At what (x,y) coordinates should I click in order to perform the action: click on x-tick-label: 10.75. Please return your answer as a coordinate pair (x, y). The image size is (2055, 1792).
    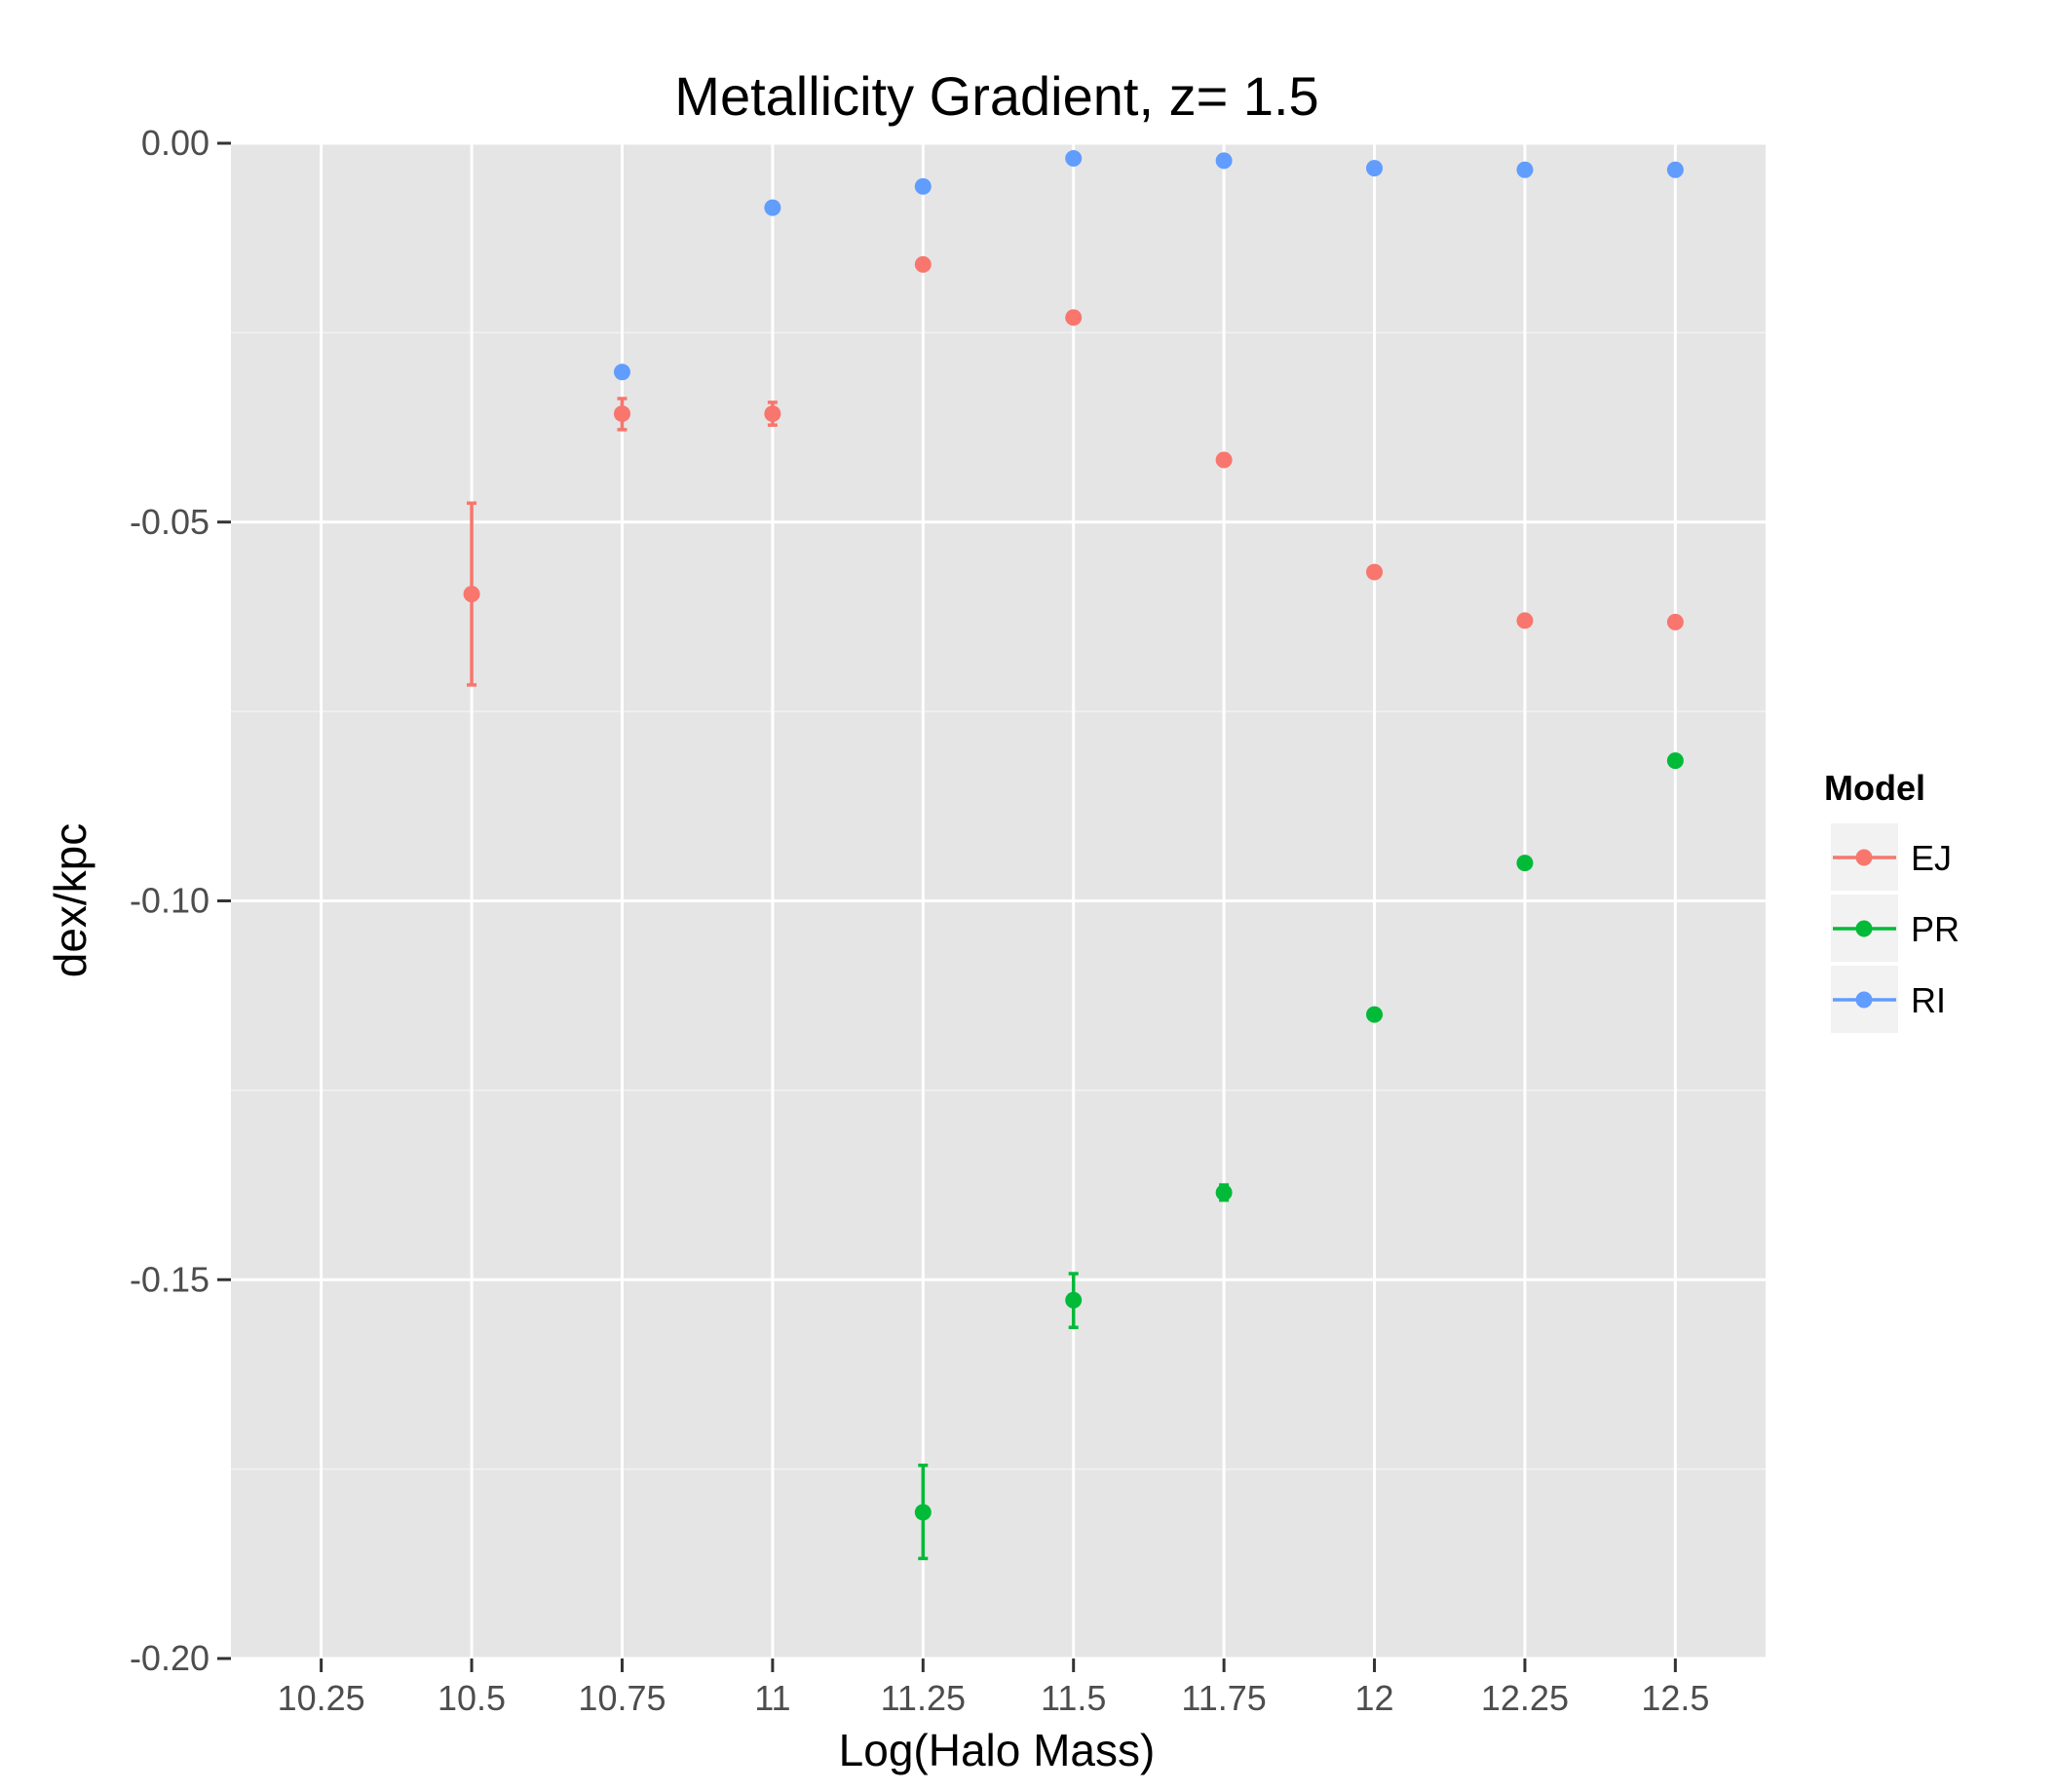
    Looking at the image, I should click on (622, 1698).